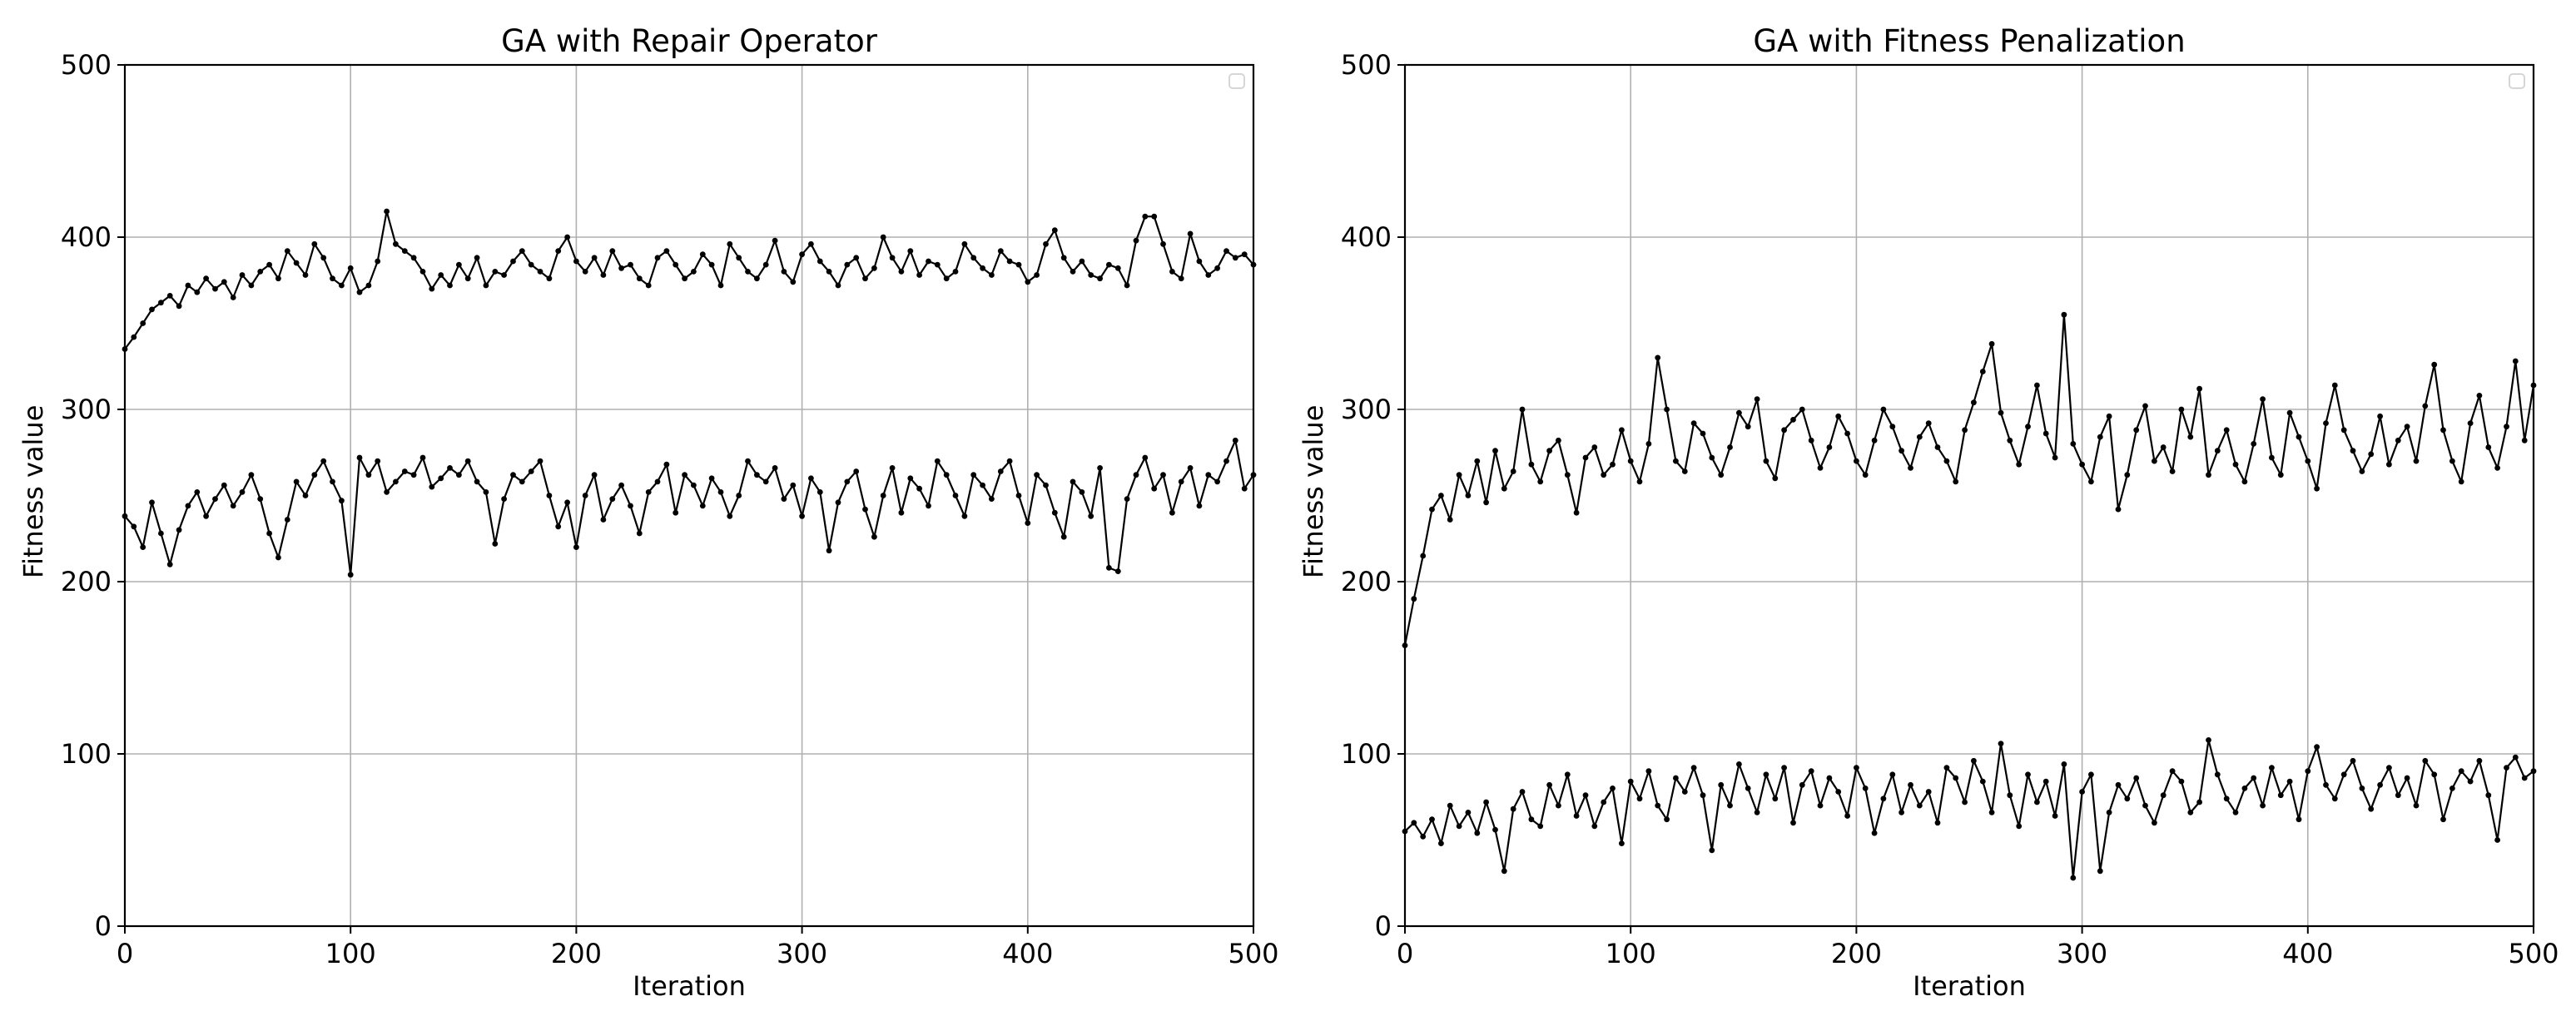 The height and width of the screenshot is (1021, 2576). Describe the element at coordinates (689, 507) in the screenshot. I see `left-series-lower` at that location.